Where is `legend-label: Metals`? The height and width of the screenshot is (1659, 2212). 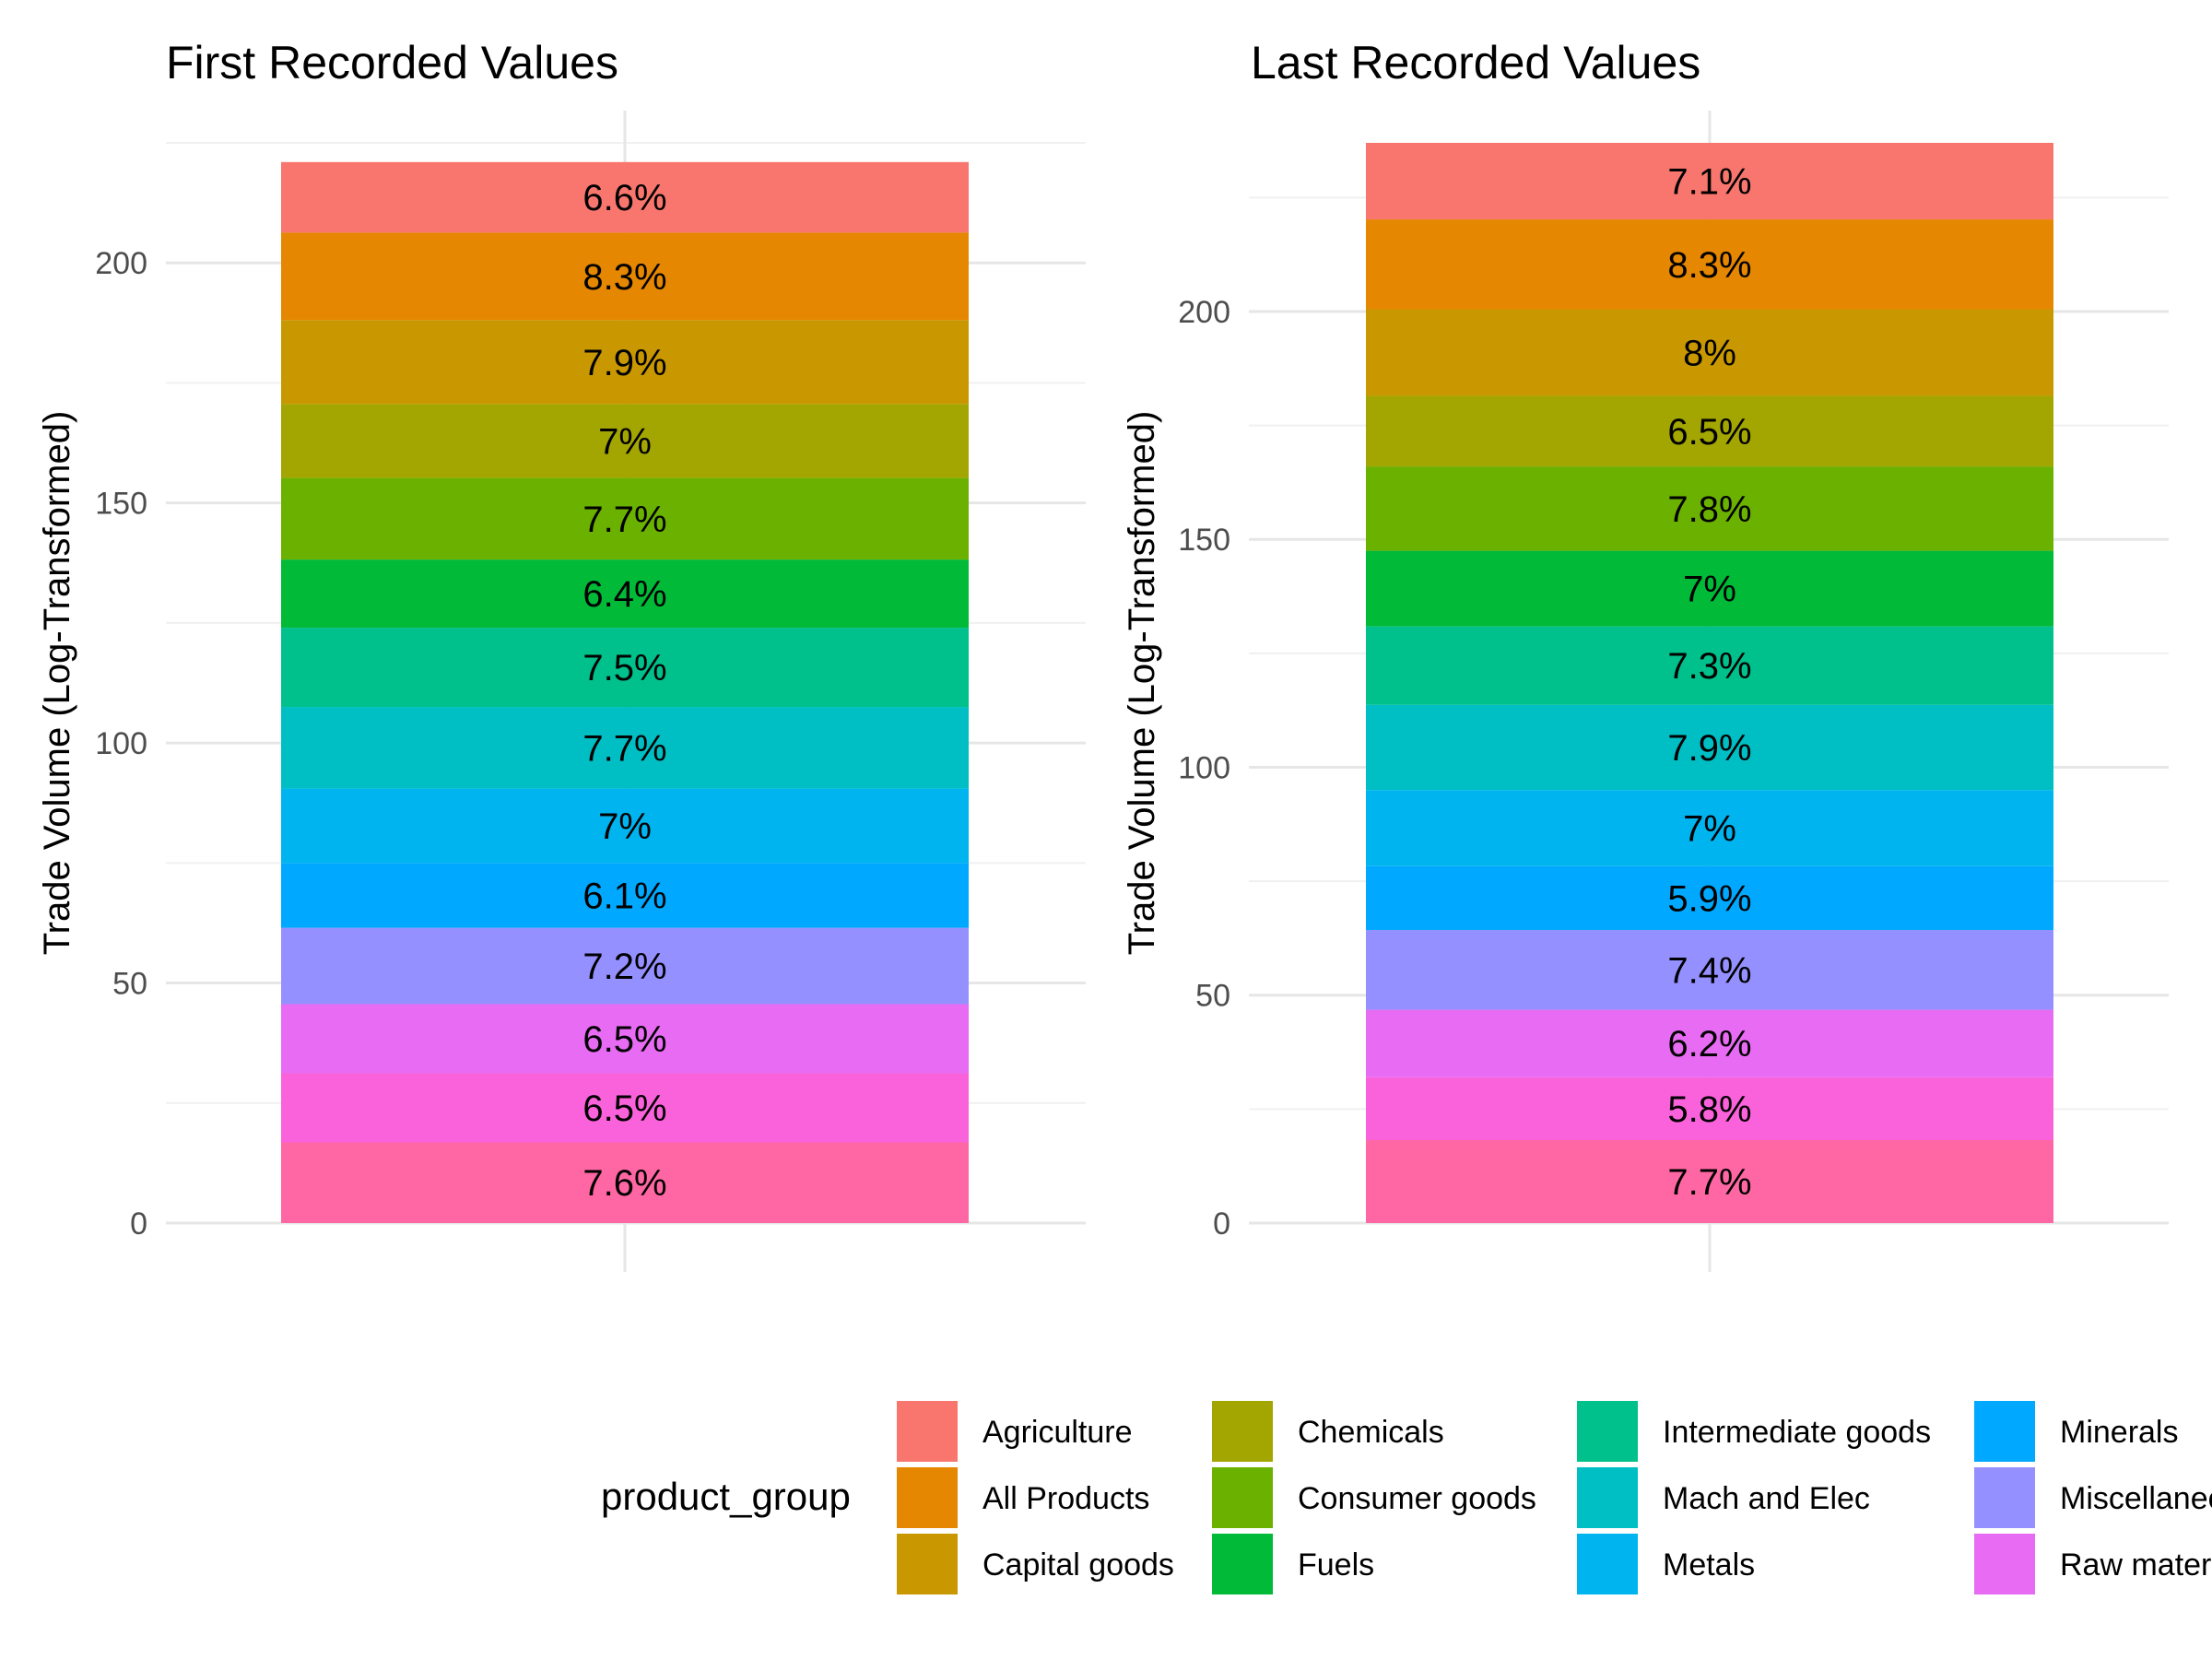
legend-label: Metals is located at coordinates (1709, 1565).